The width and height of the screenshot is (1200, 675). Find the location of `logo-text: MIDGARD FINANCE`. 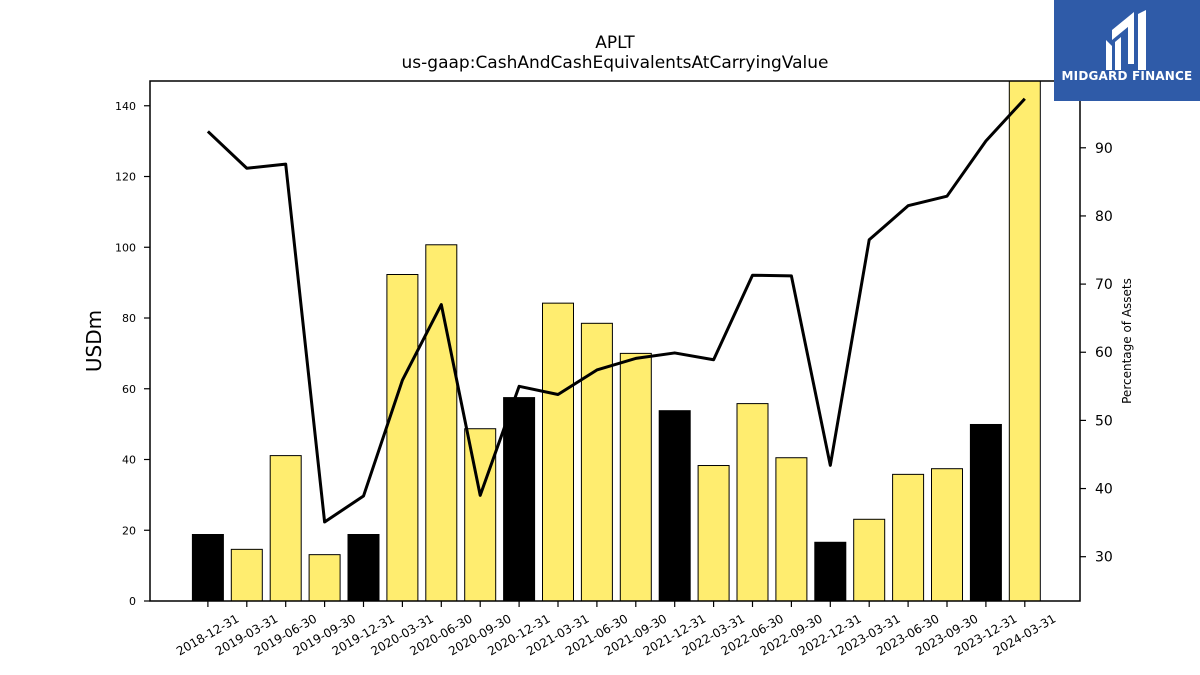

logo-text: MIDGARD FINANCE is located at coordinates (1127, 76).